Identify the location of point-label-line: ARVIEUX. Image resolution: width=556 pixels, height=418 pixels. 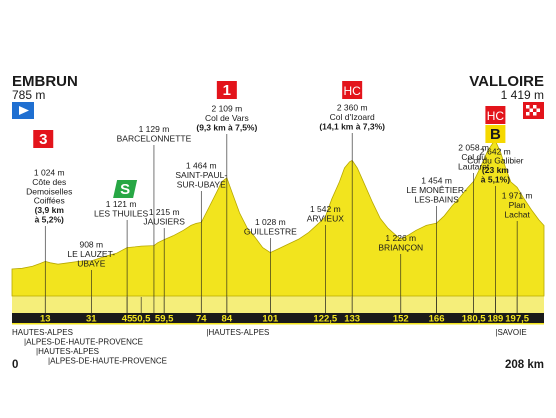
(325, 219).